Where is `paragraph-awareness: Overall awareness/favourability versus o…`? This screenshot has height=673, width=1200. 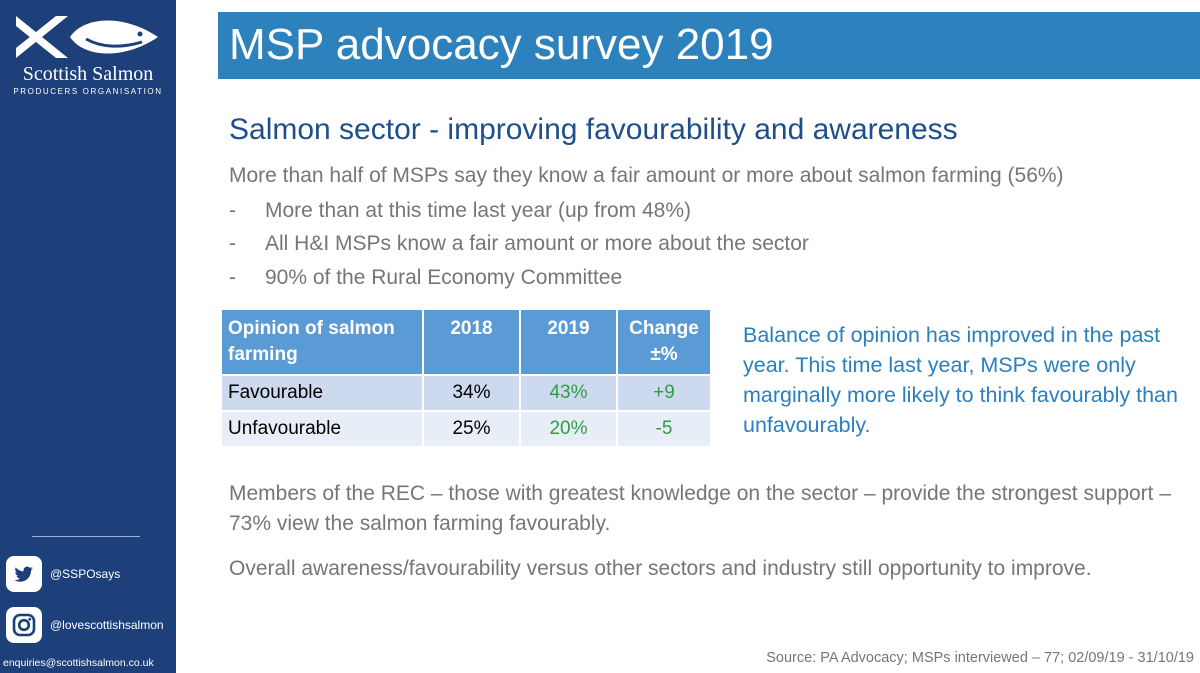 paragraph-awareness: Overall awareness/favourability versus o… is located at coordinates (660, 568).